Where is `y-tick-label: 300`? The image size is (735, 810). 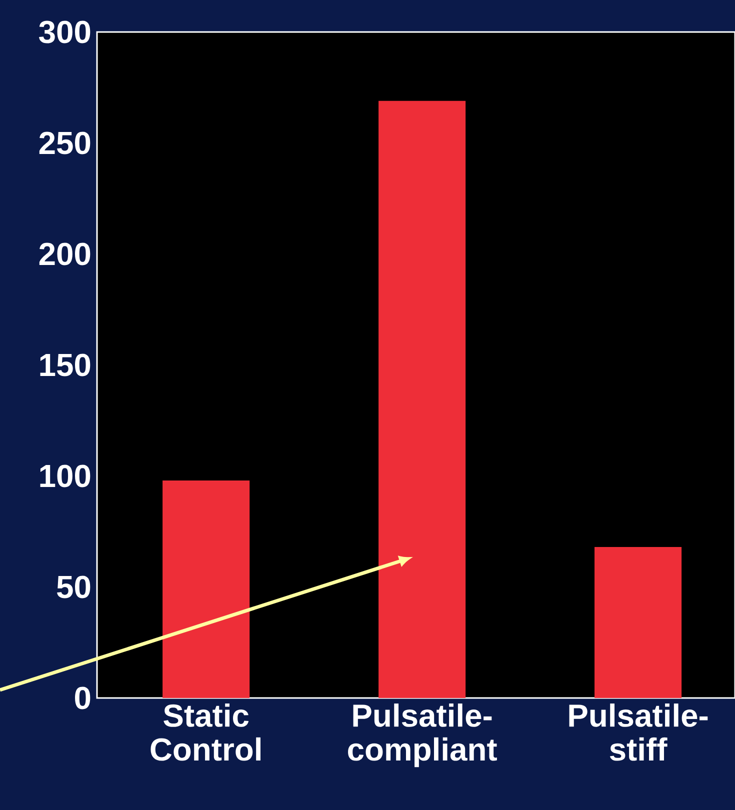
y-tick-label: 300 is located at coordinates (64, 32).